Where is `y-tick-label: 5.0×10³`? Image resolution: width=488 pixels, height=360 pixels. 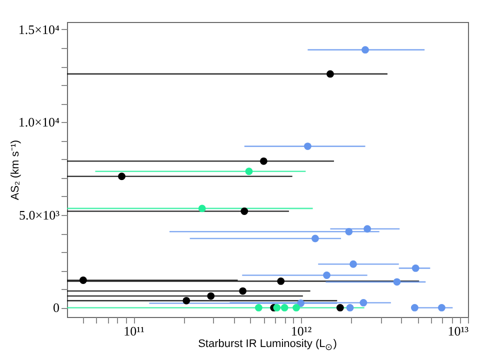
y-tick-label: 5.0×10³ is located at coordinates (39, 214).